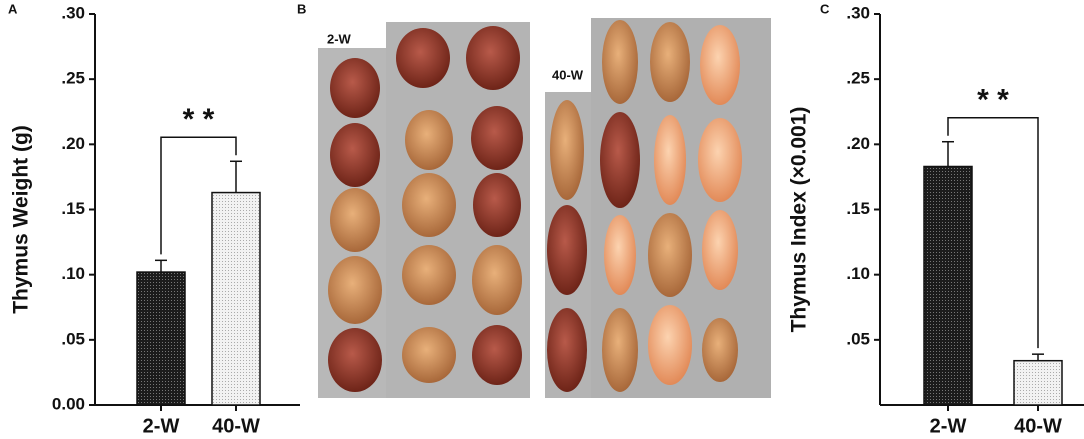  What do you see at coordinates (339, 38) in the screenshot?
I see `group-label: 2-W` at bounding box center [339, 38].